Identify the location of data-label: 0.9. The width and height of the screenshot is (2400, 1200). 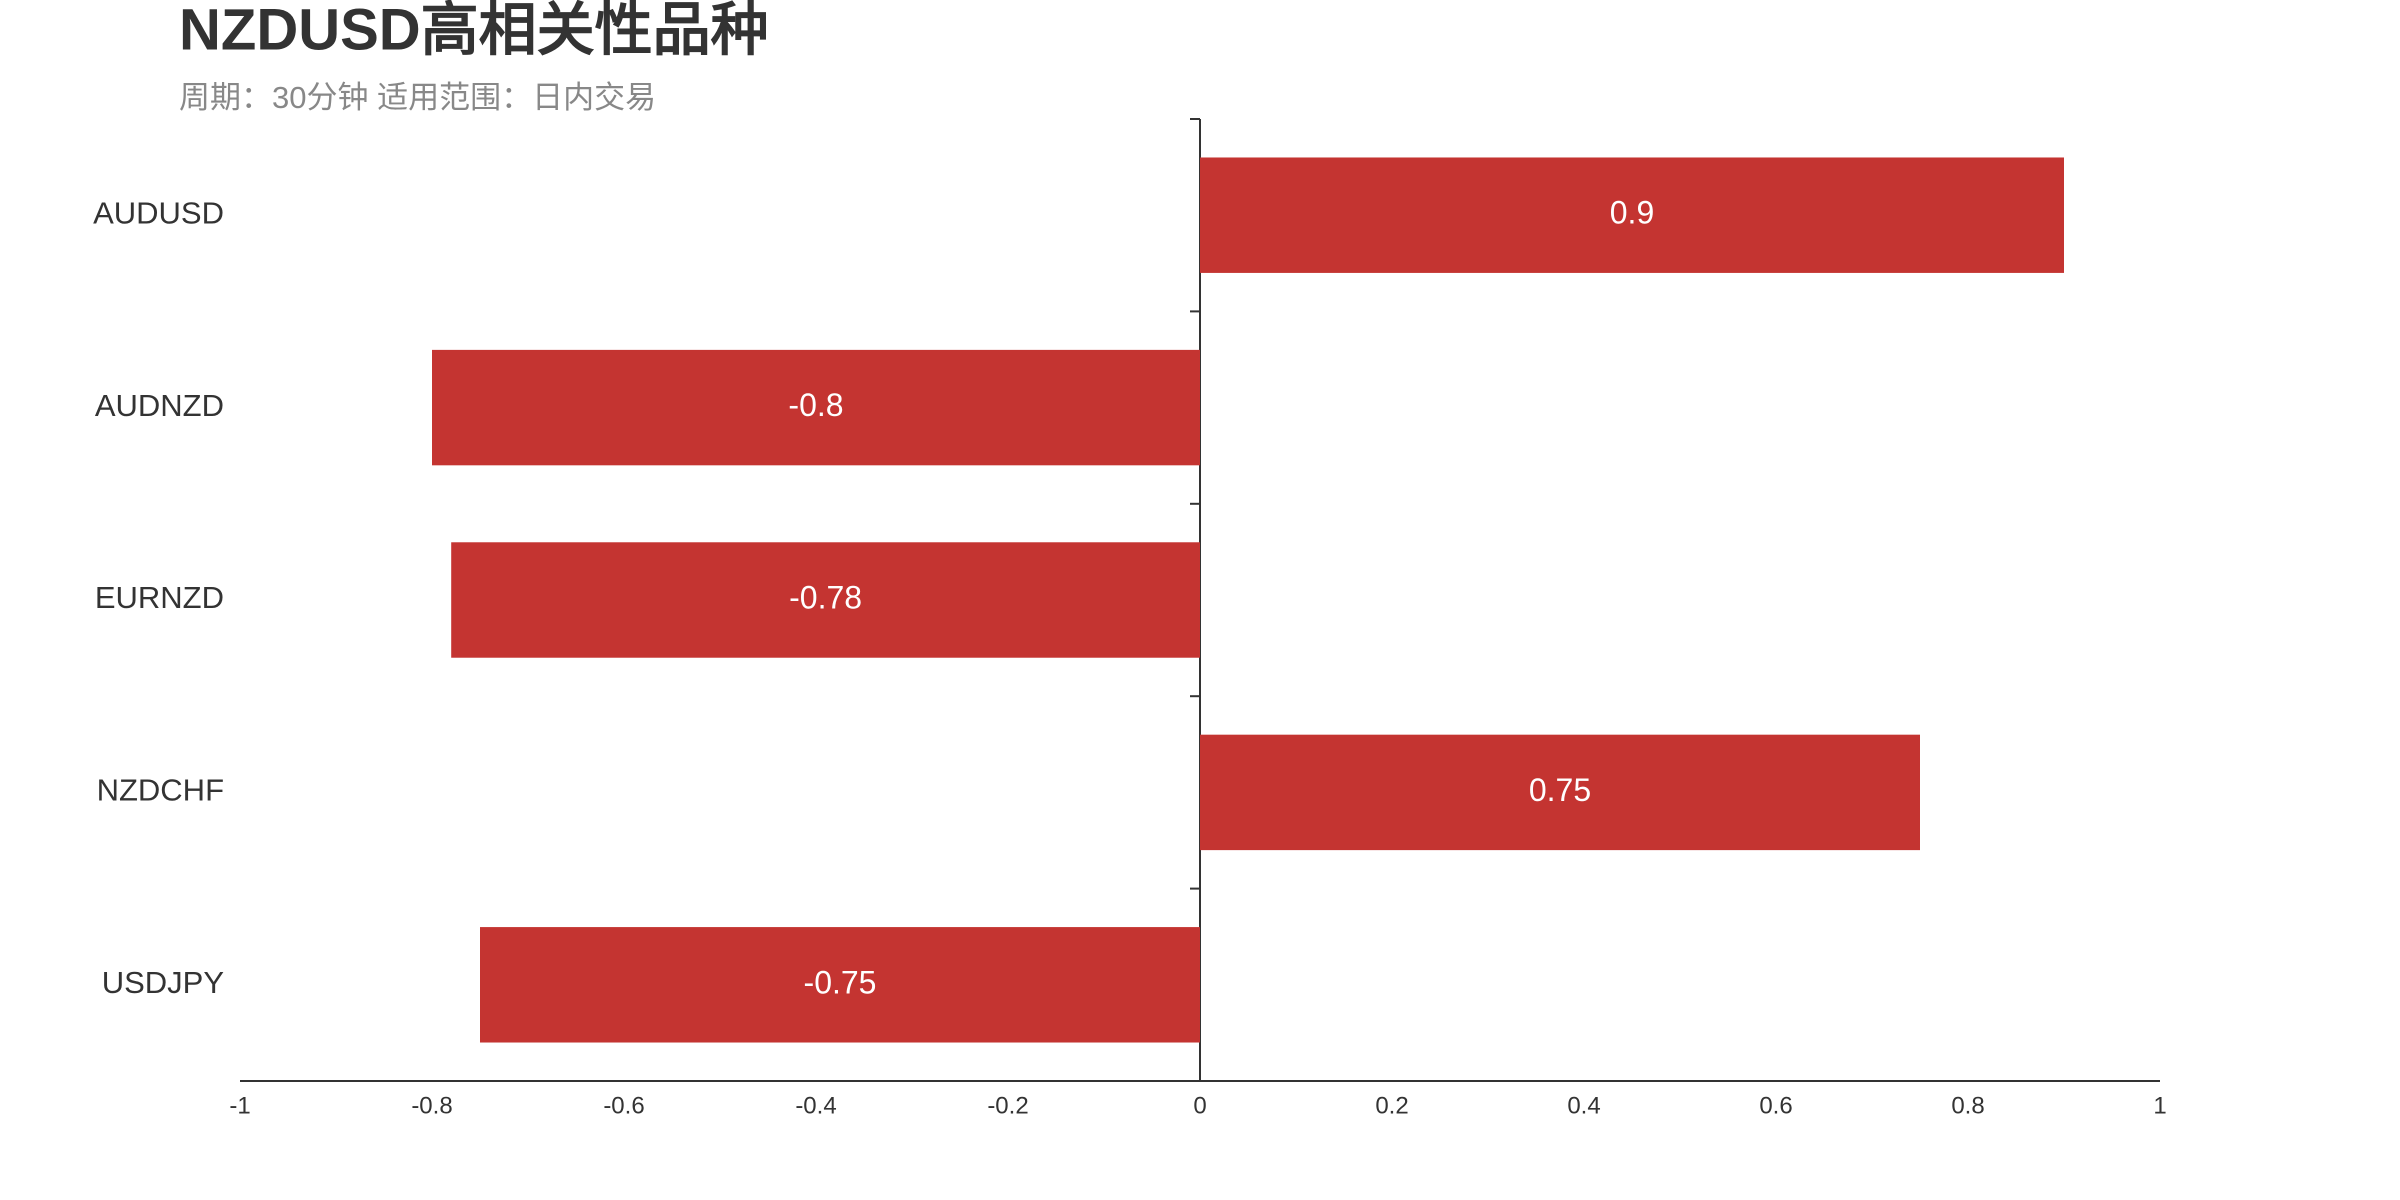
(1632, 213).